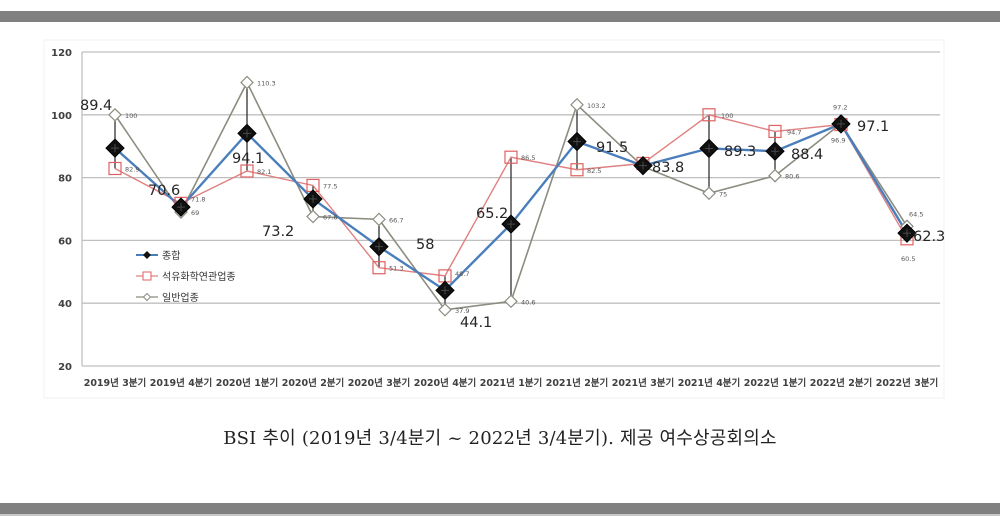 This screenshot has width=1000, height=526. What do you see at coordinates (379, 383) in the screenshot?
I see `x-tick-label: 2020년 3분기` at bounding box center [379, 383].